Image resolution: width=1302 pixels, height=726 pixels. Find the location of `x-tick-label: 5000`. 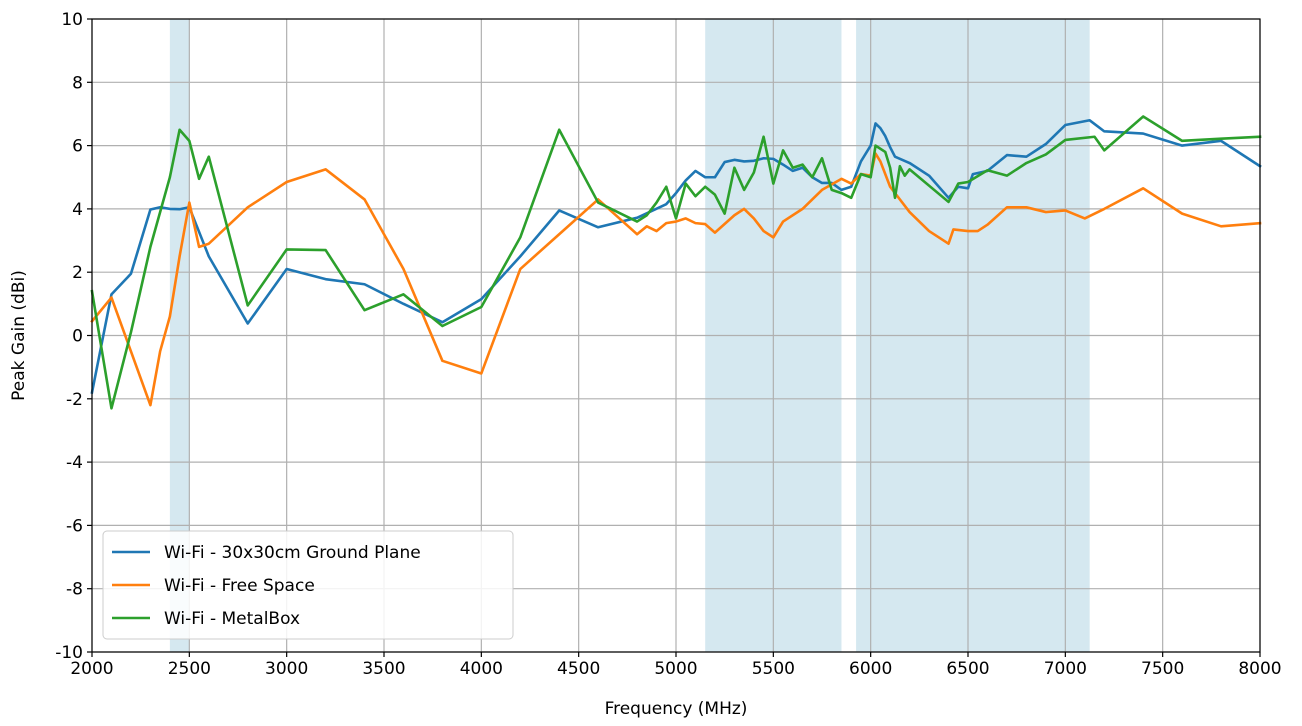

x-tick-label: 5000 is located at coordinates (675, 669).